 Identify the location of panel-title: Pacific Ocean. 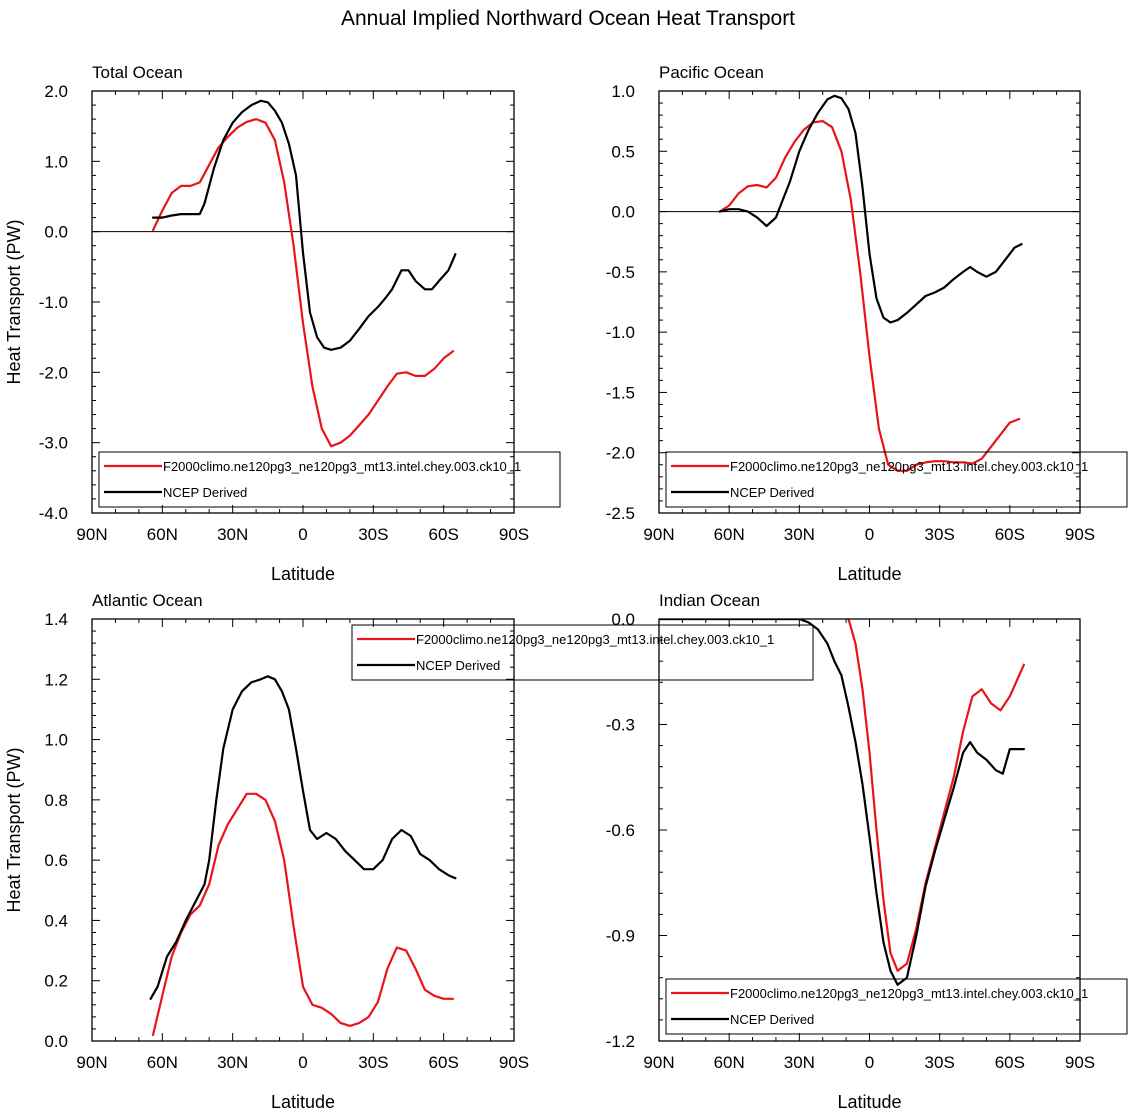
(711, 72).